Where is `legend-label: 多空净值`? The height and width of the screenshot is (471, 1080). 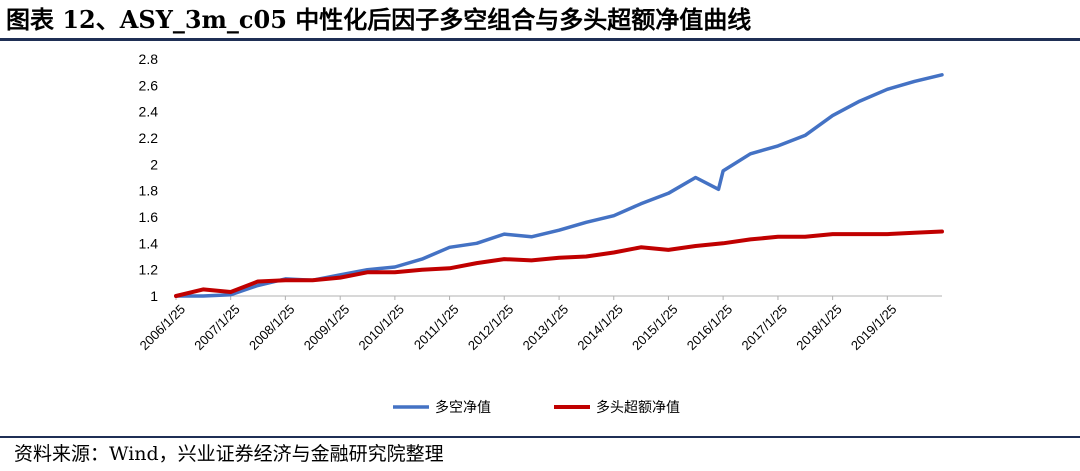
legend-label: 多空净值 is located at coordinates (463, 407).